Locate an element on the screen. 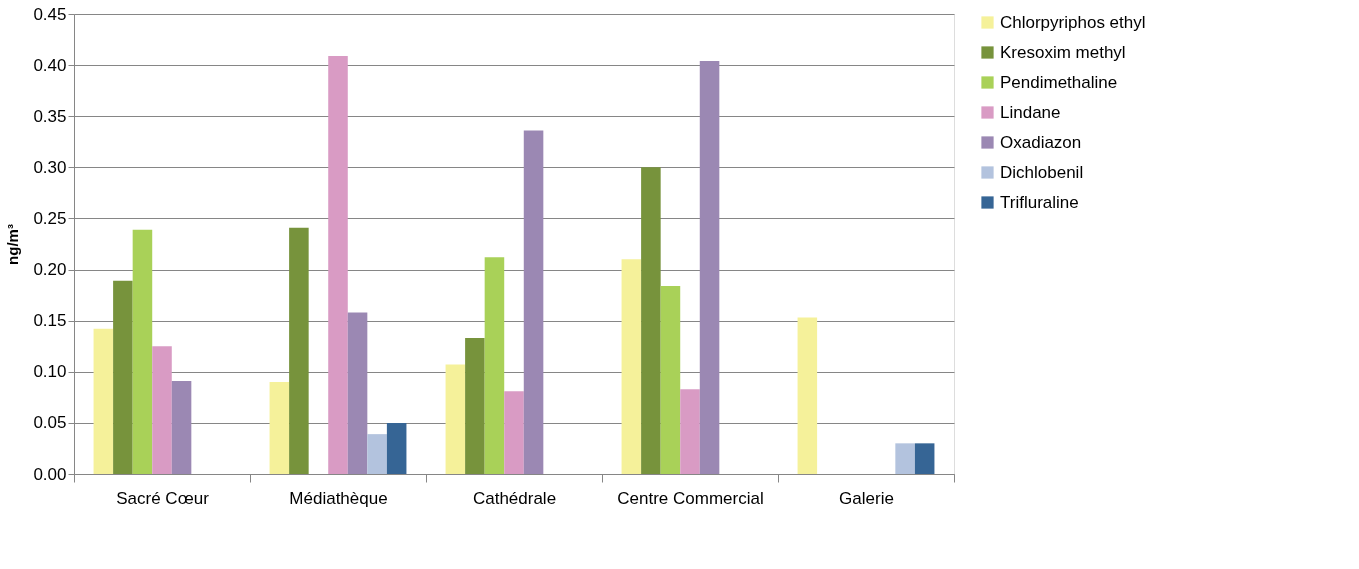 This screenshot has width=1359, height=569. x-tick-label: Cathédrale is located at coordinates (514, 498).